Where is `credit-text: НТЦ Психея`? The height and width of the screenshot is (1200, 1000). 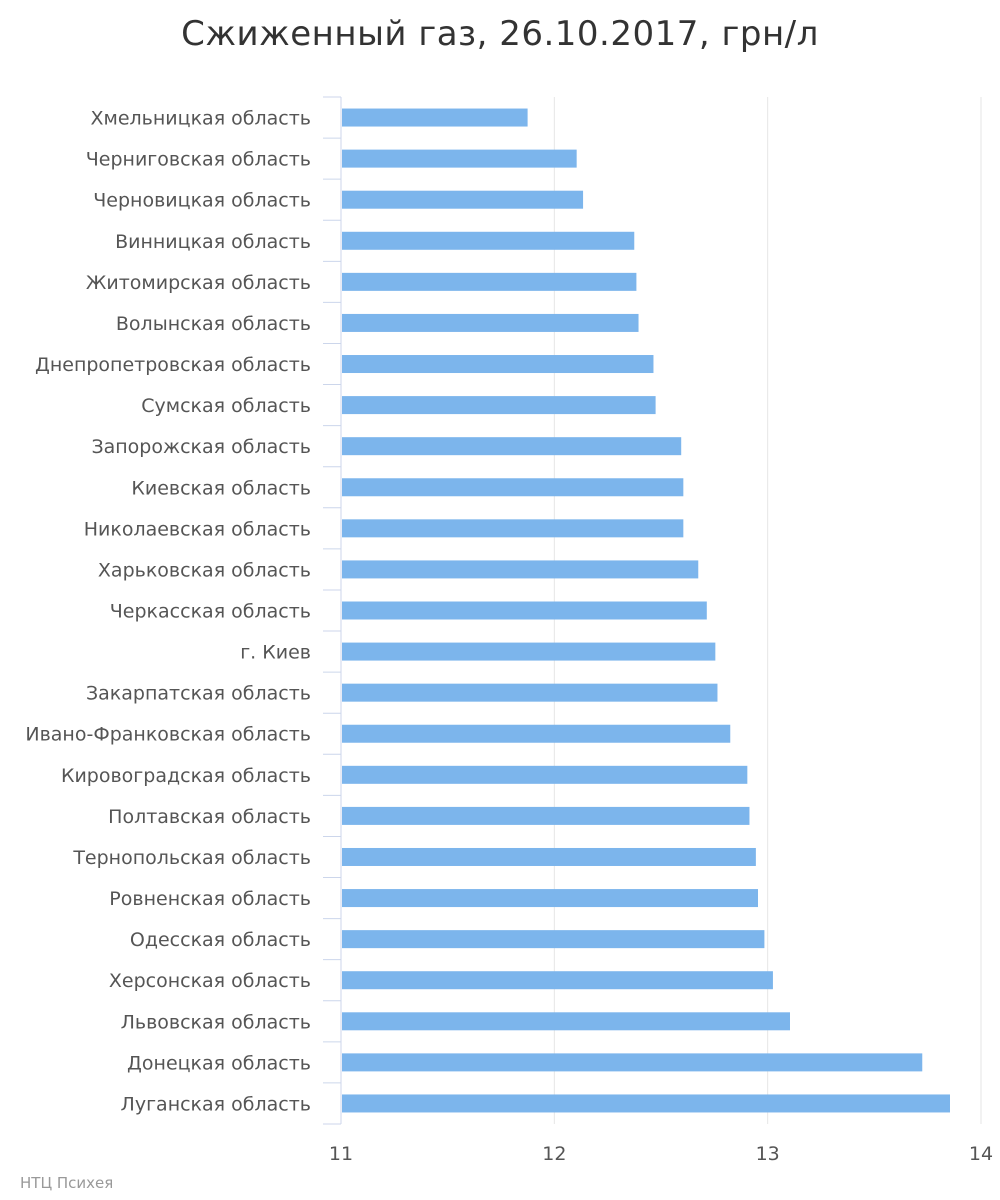
credit-text: НТЦ Психея is located at coordinates (67, 1183).